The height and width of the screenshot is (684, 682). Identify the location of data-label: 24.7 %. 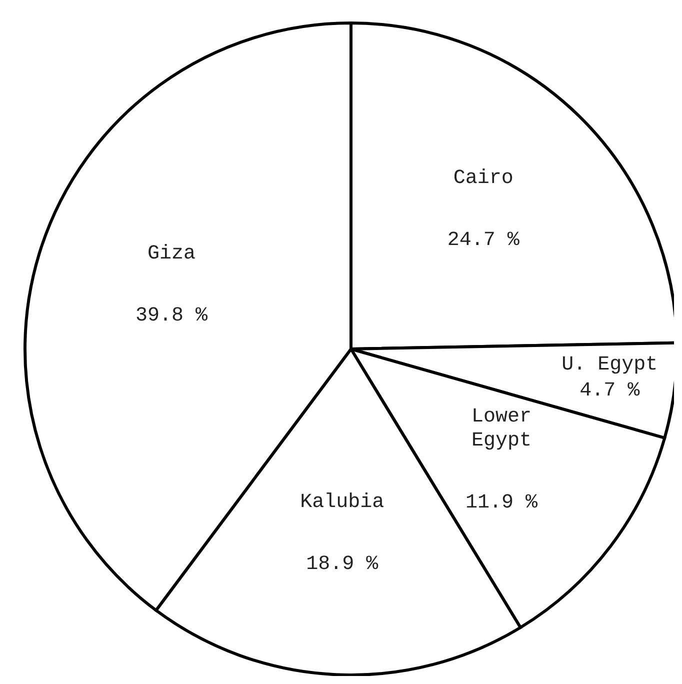
(483, 240).